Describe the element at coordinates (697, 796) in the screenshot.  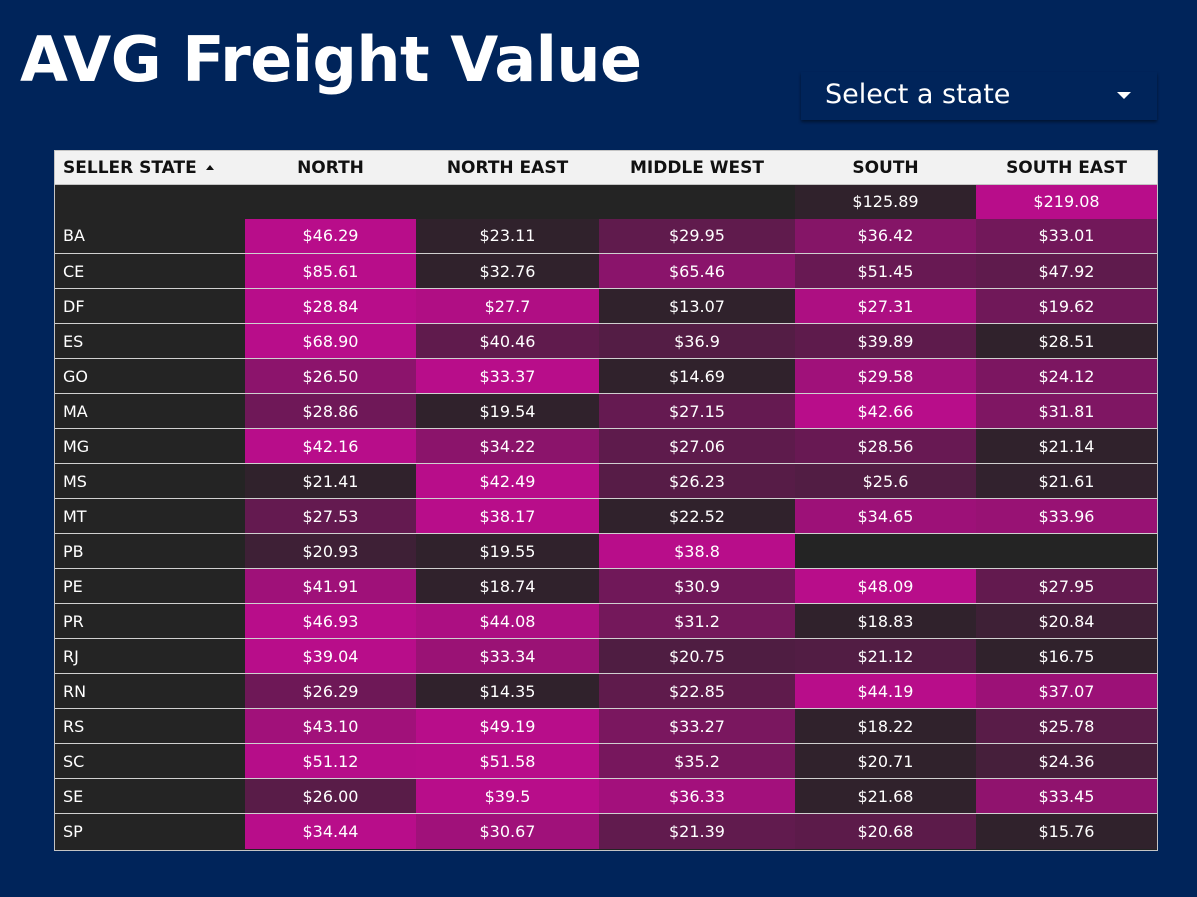
I see `freight-value-cell: $36.33` at that location.